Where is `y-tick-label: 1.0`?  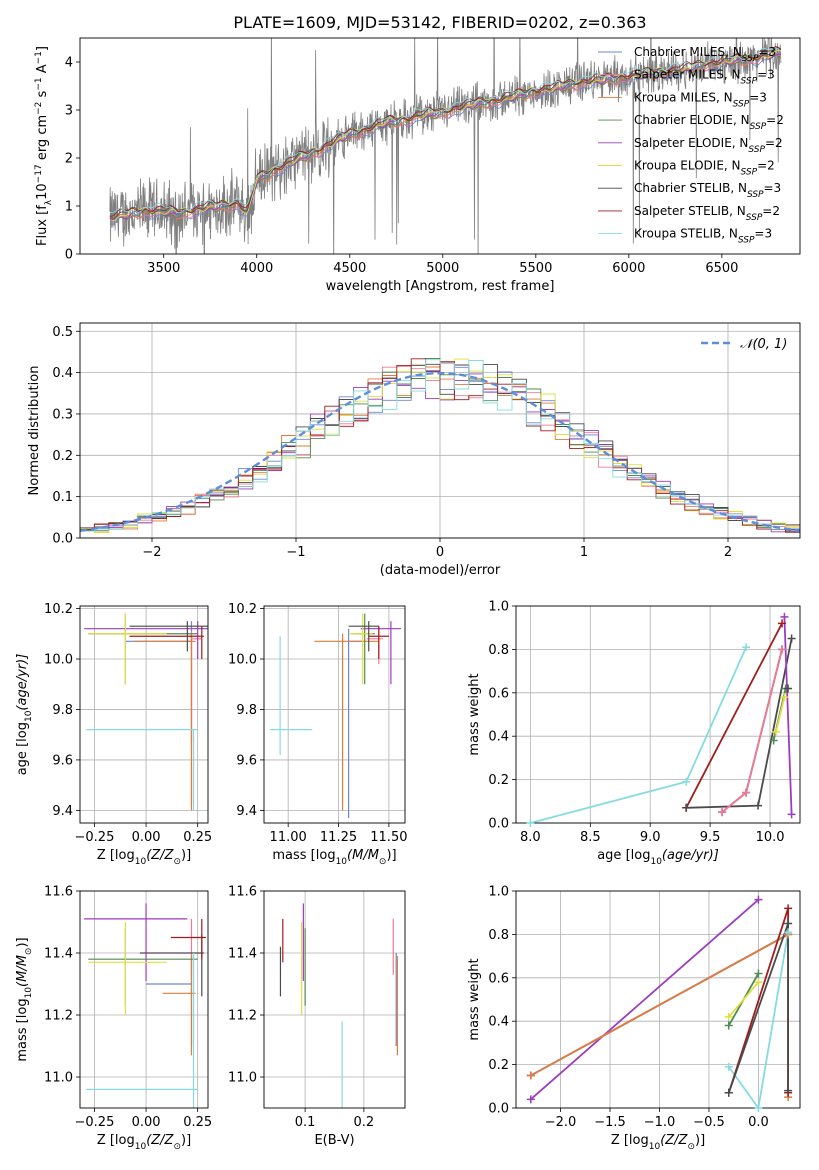 y-tick-label: 1.0 is located at coordinates (498, 607).